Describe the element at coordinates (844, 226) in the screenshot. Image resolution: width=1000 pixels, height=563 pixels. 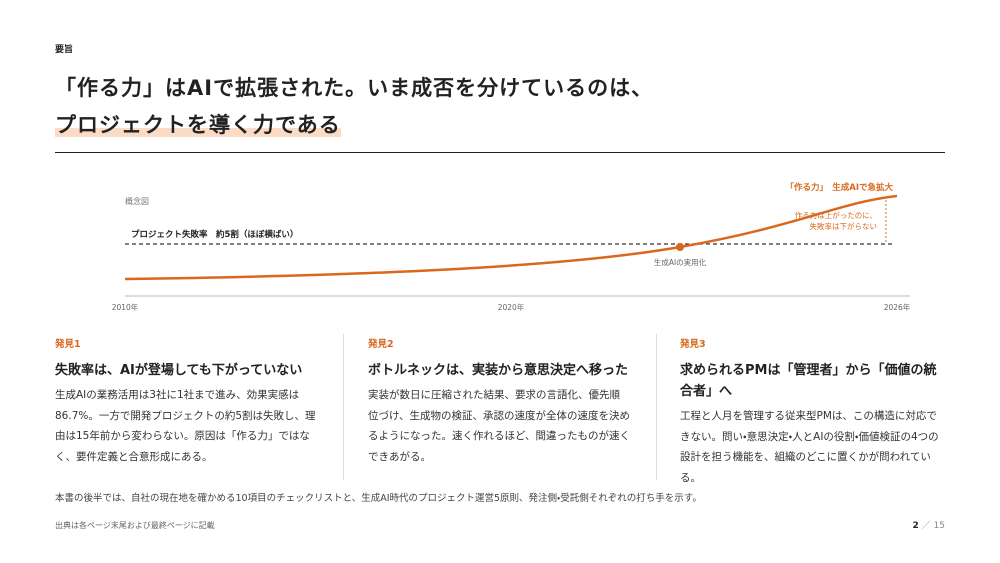
I see `note-line: 失敗率は下がらない` at that location.